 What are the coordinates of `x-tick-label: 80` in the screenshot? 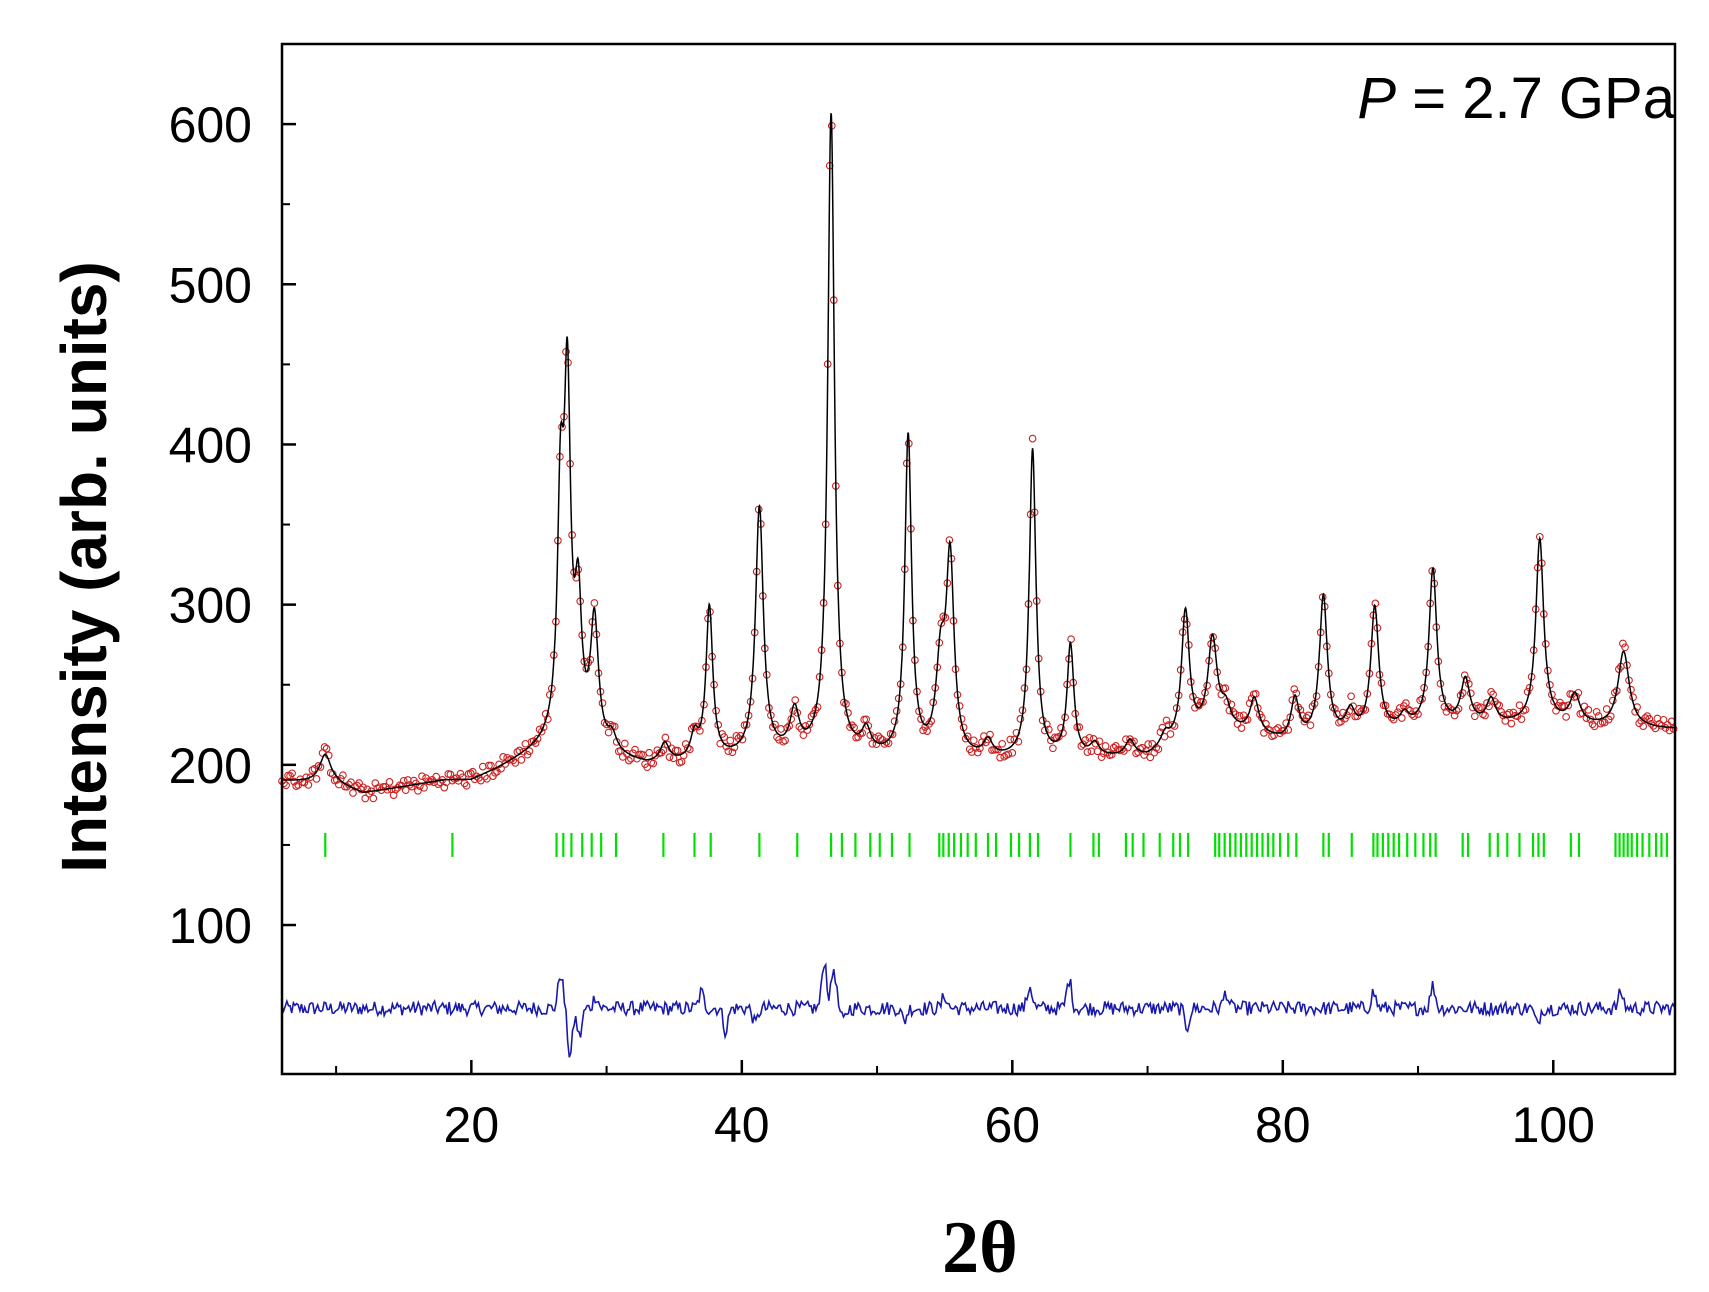 It's located at (1283, 1125).